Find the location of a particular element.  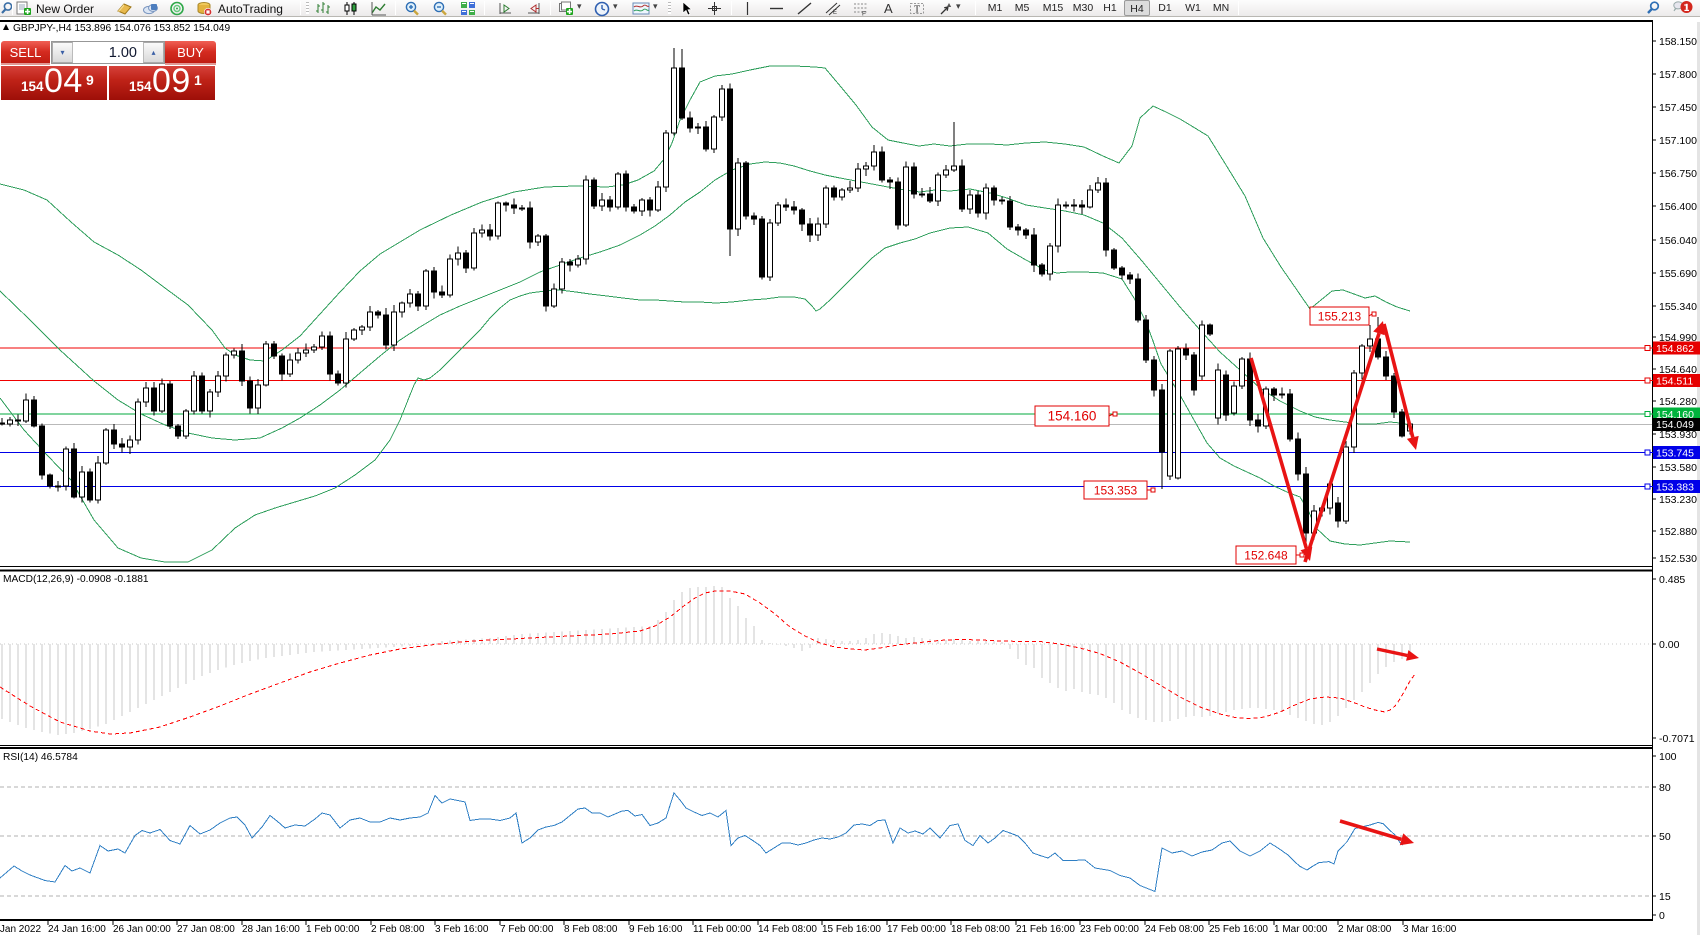

svg-text: F is located at coordinates (864, 14).